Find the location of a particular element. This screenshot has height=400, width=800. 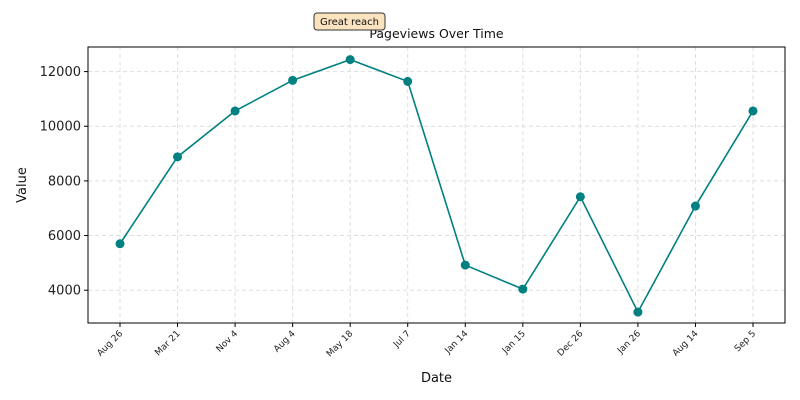

y-tick-label: 12000 is located at coordinates (60, 72).